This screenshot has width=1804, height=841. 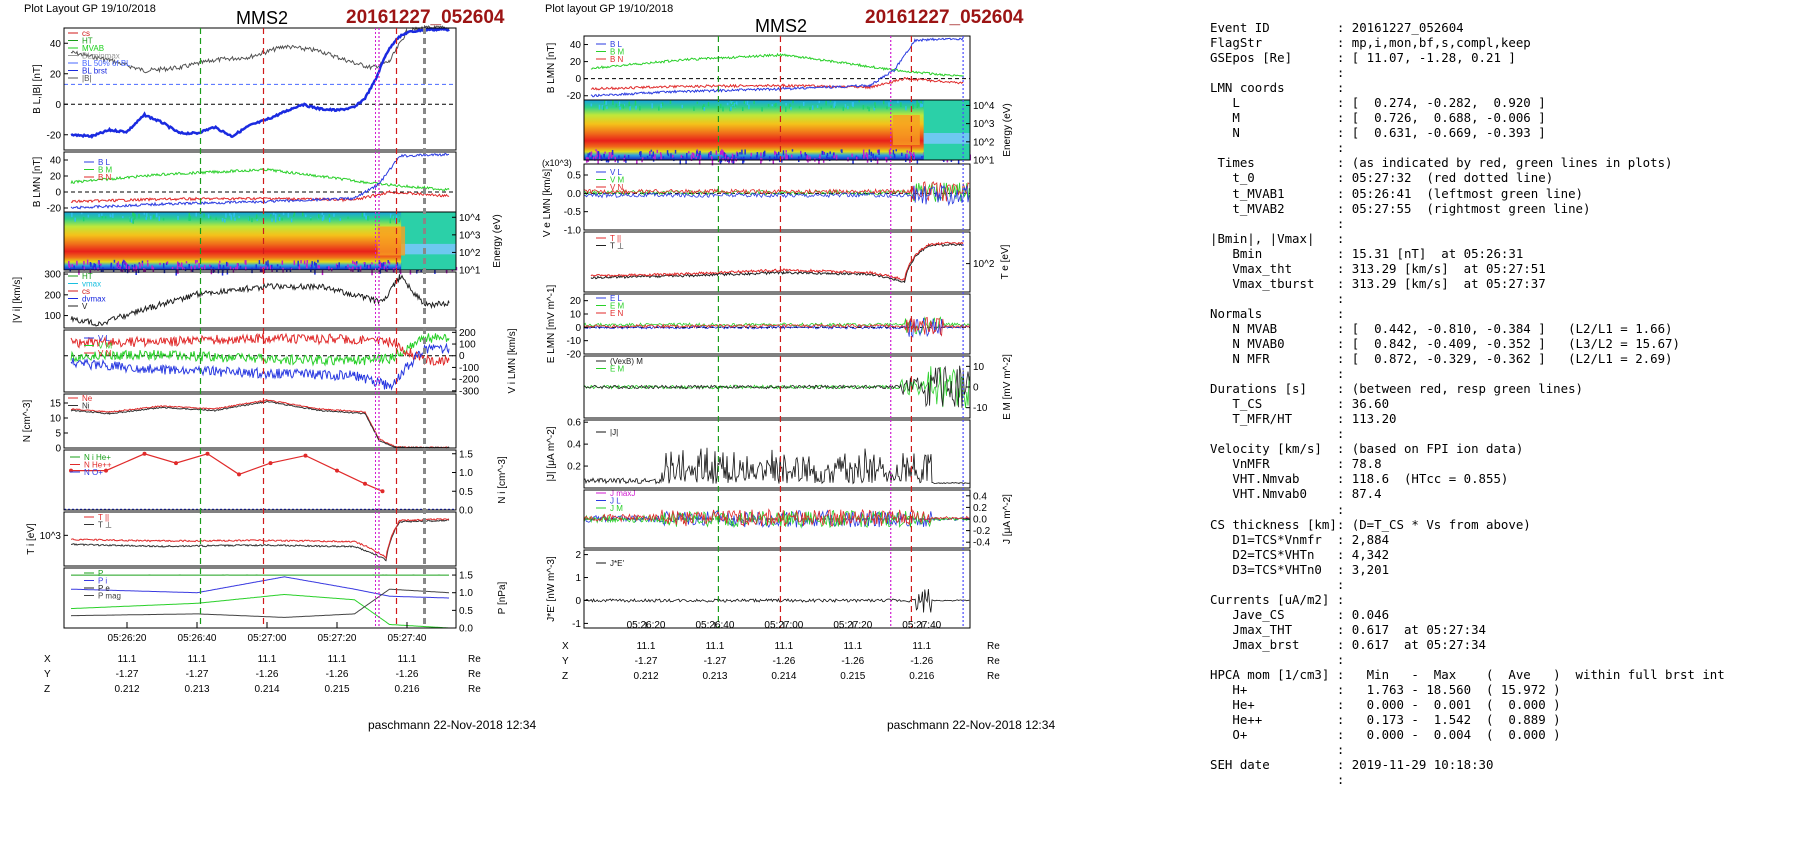 I want to click on em-frame, so click(x=777, y=387).